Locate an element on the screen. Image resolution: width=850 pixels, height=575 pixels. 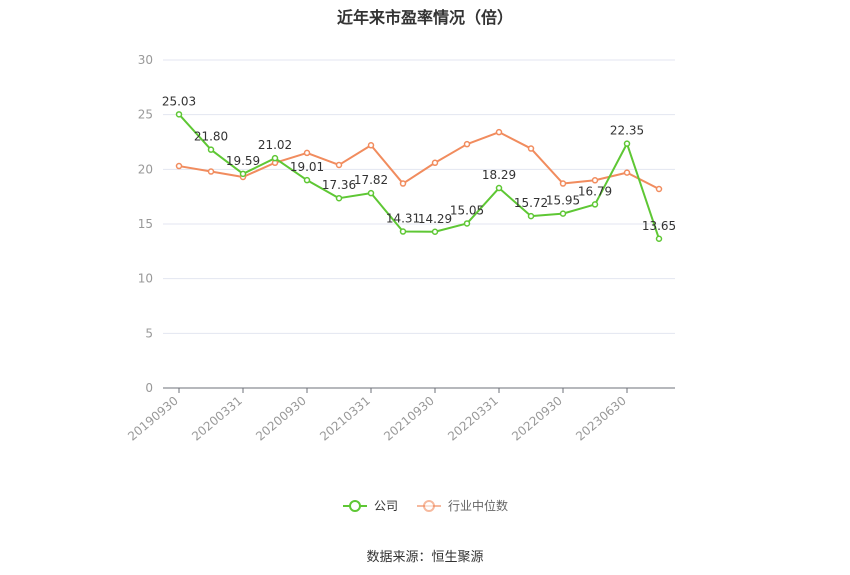
legend-item-industry-median: 行业中位数 is located at coordinates (462, 505).